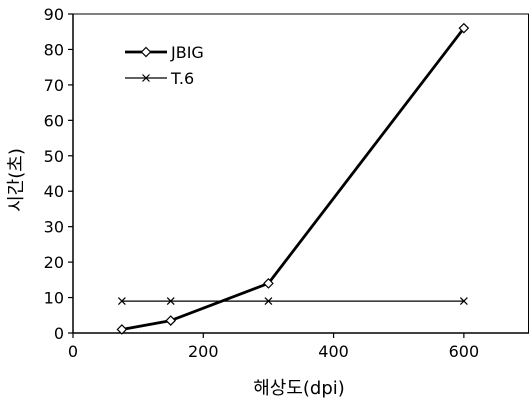 This screenshot has height=407, width=529. What do you see at coordinates (292, 301) in the screenshot?
I see `series-t6` at bounding box center [292, 301].